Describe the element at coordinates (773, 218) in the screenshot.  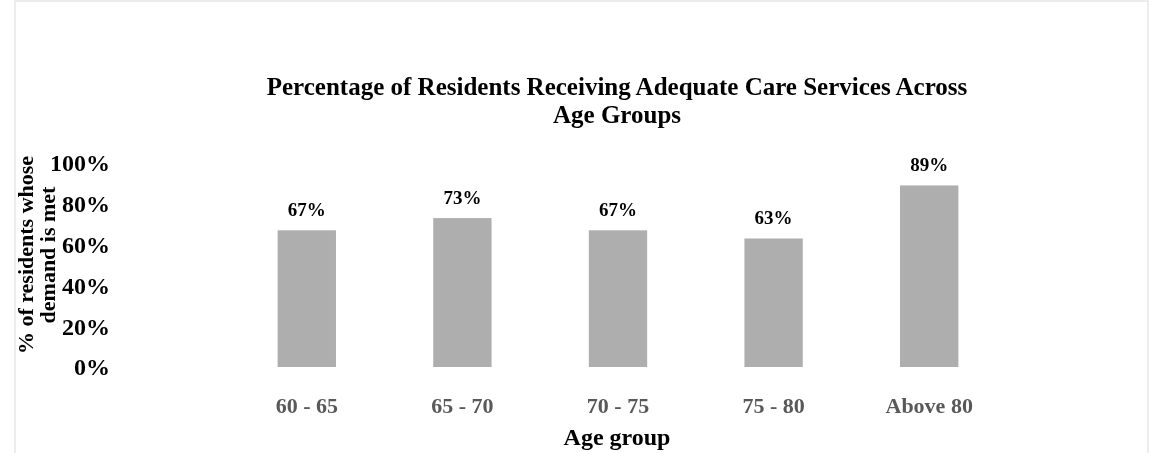
I see `data-label: 63%` at that location.